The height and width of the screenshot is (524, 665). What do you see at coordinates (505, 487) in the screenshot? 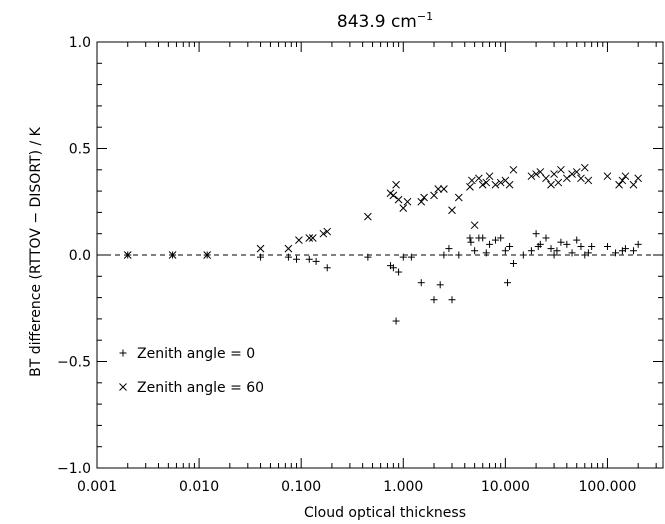
I see `x-tick-label: 10.000` at bounding box center [505, 487].